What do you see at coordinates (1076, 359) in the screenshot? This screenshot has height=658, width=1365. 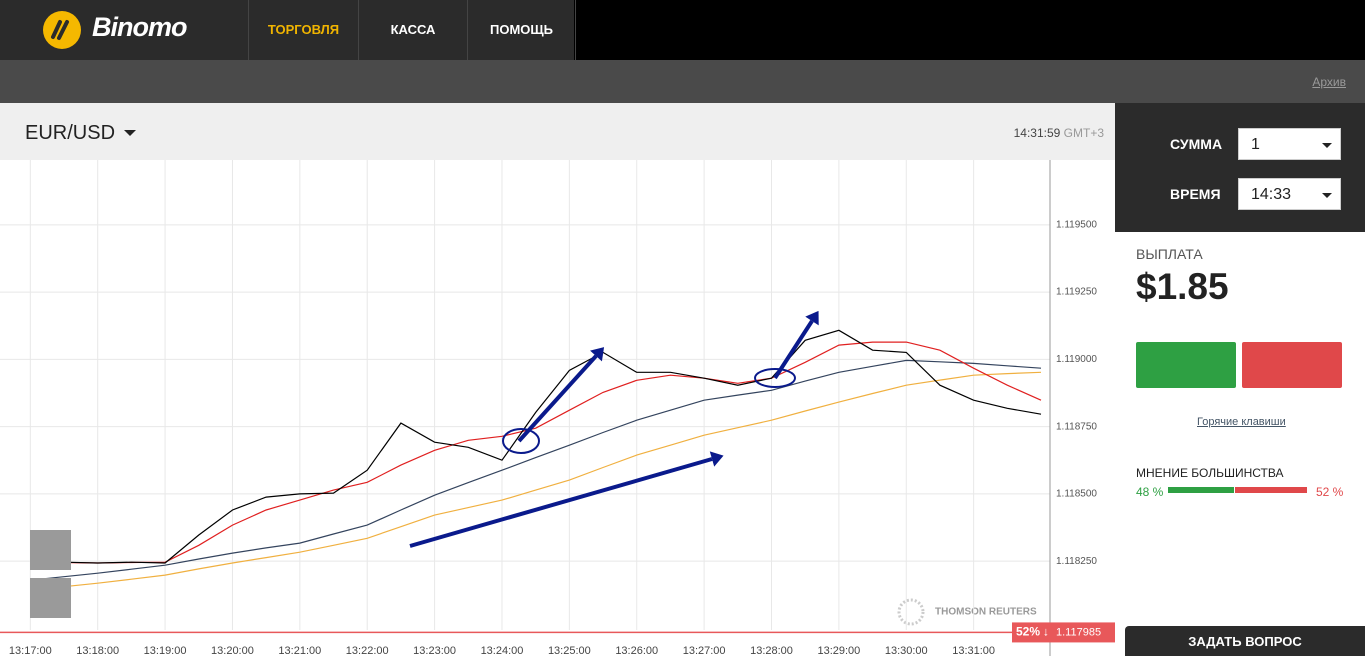 I see `y-tick-label: 1.119000` at bounding box center [1076, 359].